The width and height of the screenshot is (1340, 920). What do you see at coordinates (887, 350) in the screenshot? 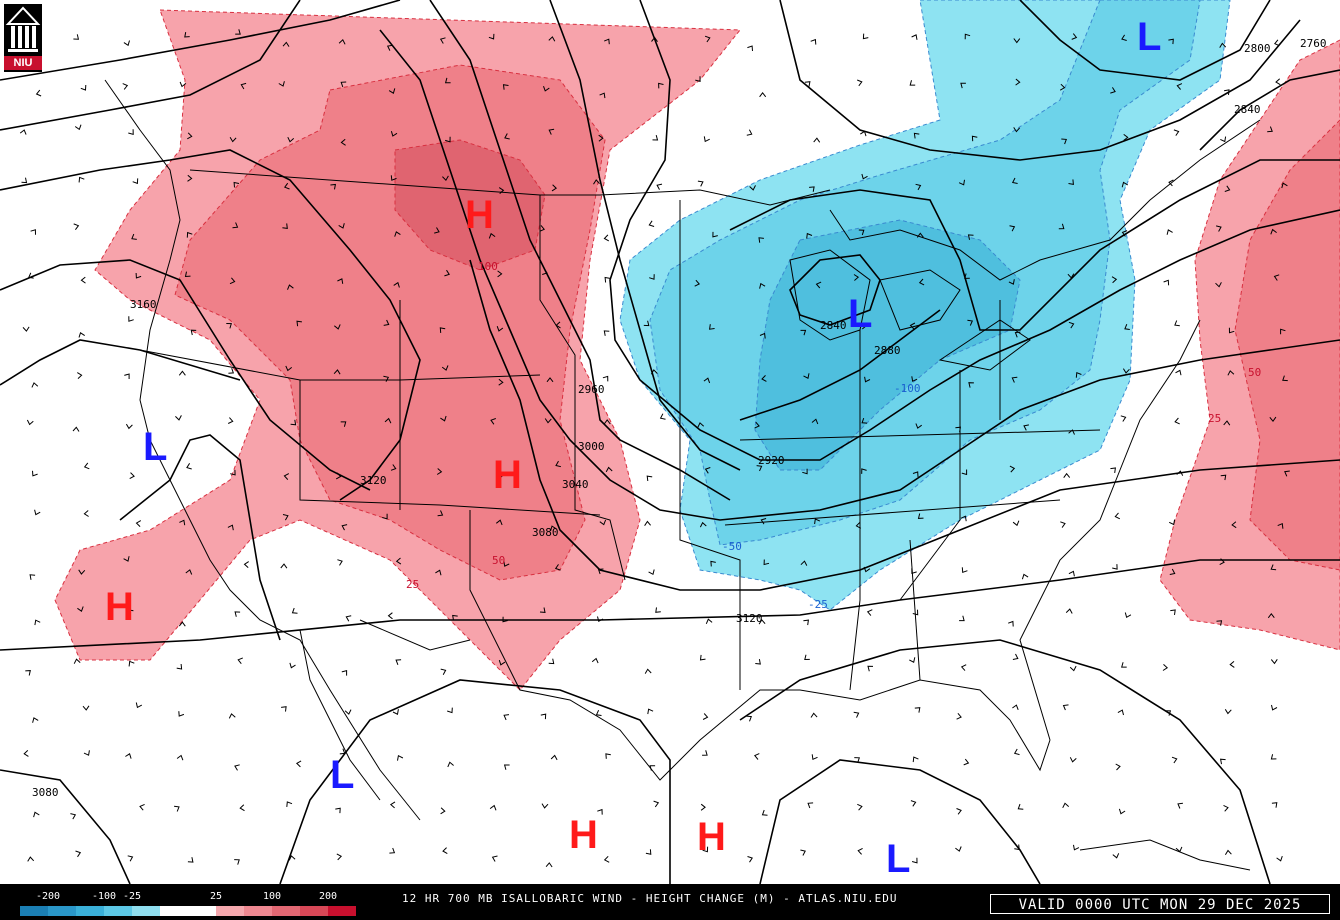
I see `contour-label: 2880` at bounding box center [887, 350].